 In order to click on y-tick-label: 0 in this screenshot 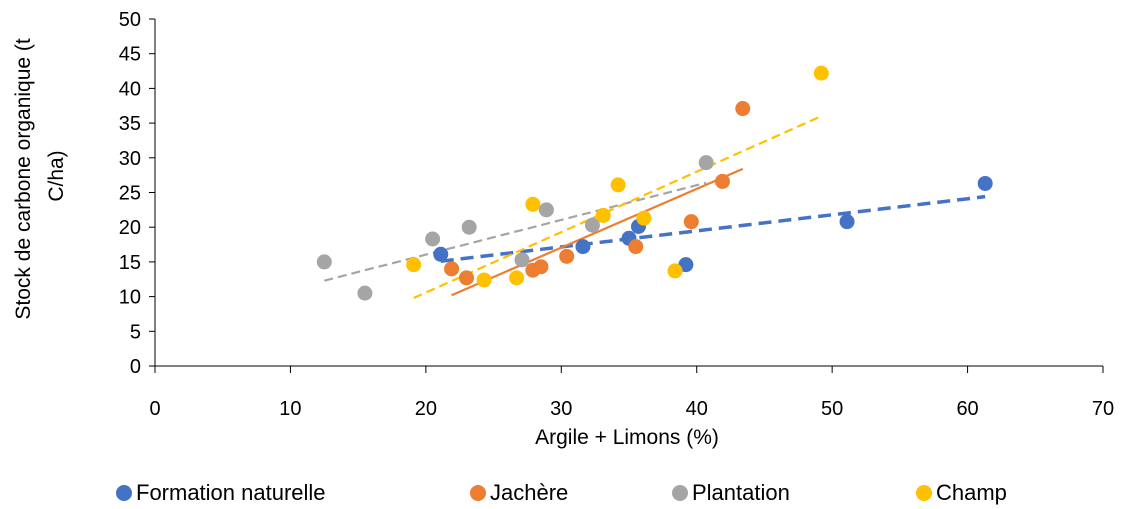, I will do `click(135, 367)`.